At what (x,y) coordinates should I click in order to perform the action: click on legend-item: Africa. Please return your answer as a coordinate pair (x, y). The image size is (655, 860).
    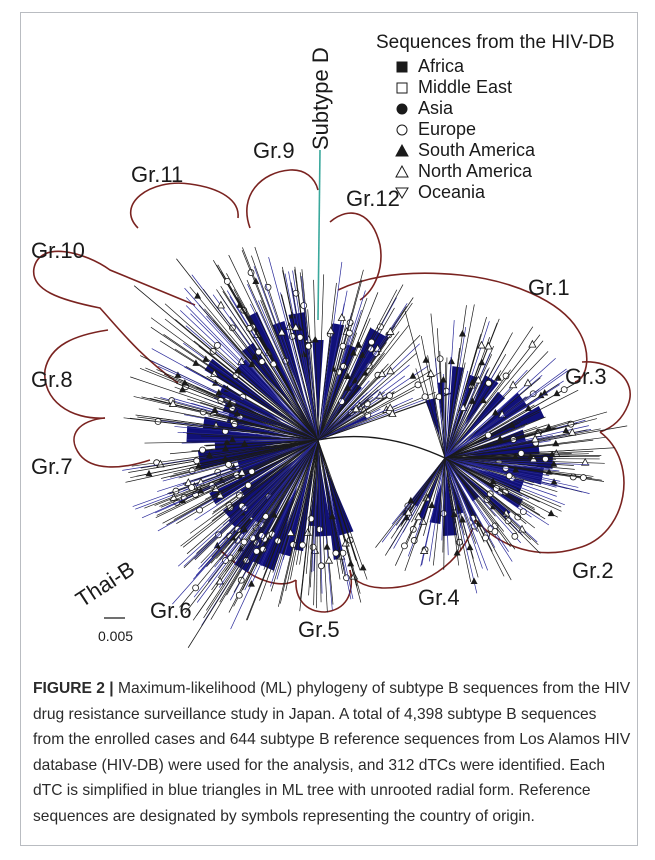
    Looking at the image, I should click on (430, 66).